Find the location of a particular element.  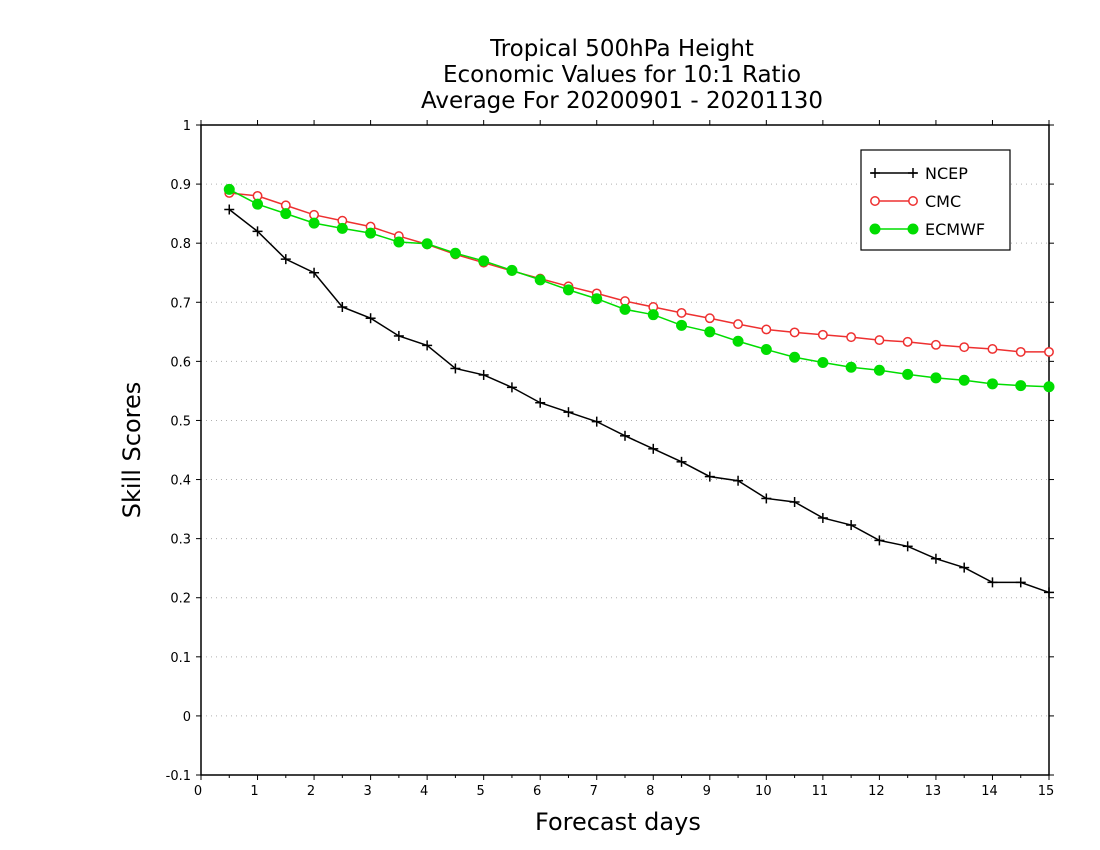

chart-title-line-3: Average For 20200901 - 20201130 is located at coordinates (622, 101).